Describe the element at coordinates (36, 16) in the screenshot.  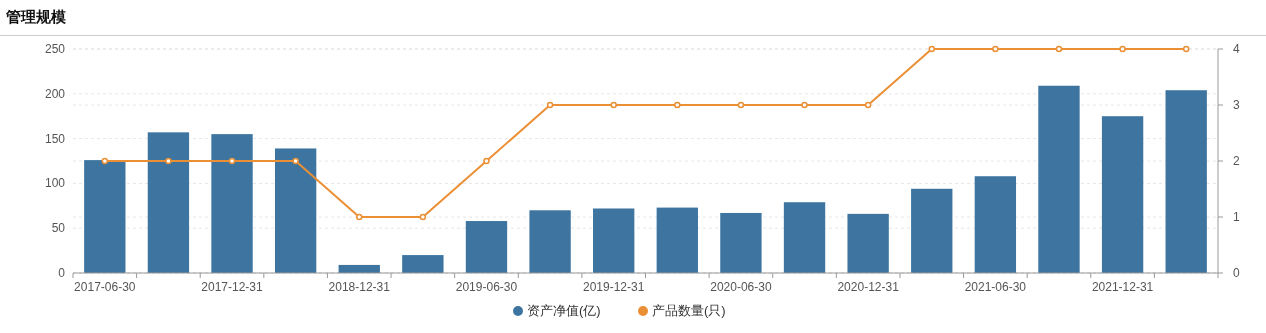
I see `chart-title: 管理规模` at that location.